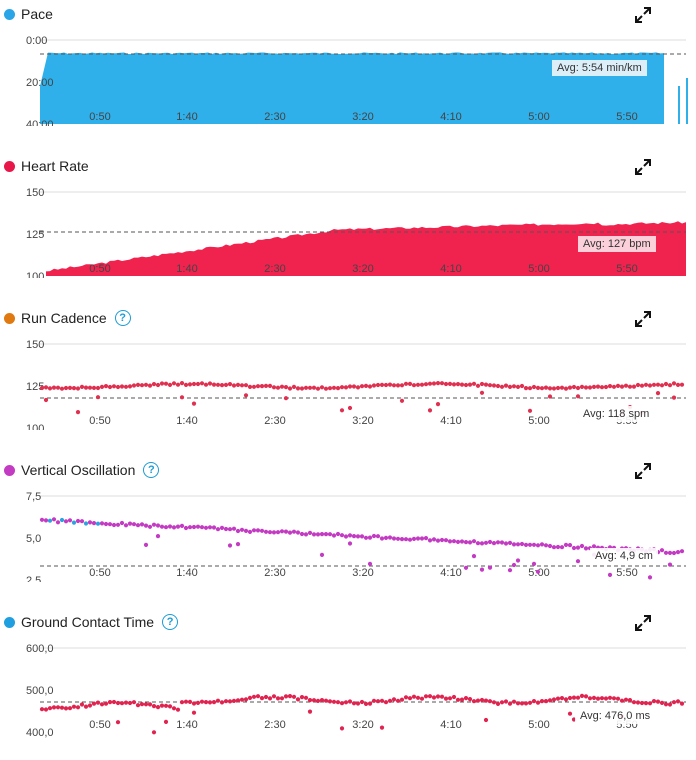 This screenshot has width=696, height=760. Describe the element at coordinates (348, 532) in the screenshot. I see `vo-chart: 7,55,02,50:501:402:303:204:105:005:50` at that location.